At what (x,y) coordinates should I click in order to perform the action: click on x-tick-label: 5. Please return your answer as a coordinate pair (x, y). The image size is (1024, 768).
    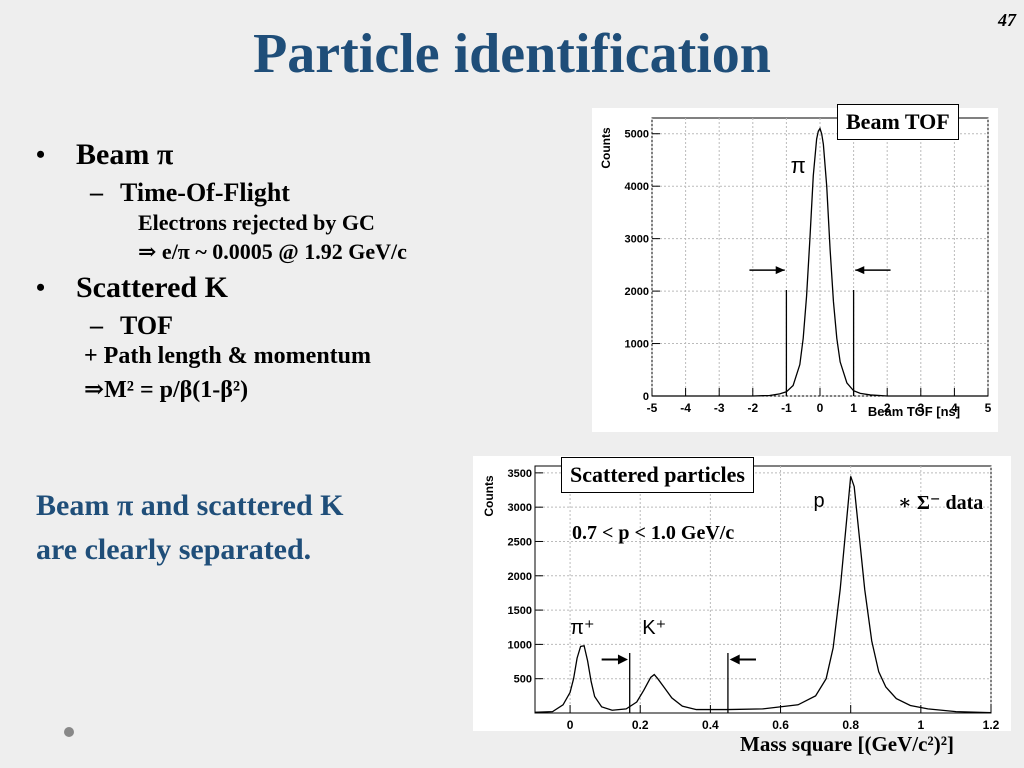
    Looking at the image, I should click on (988, 408).